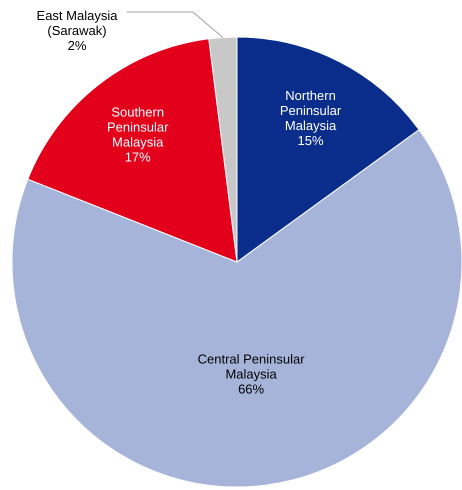 The image size is (462, 490). What do you see at coordinates (77, 45) in the screenshot?
I see `data-label: 2%` at bounding box center [77, 45].